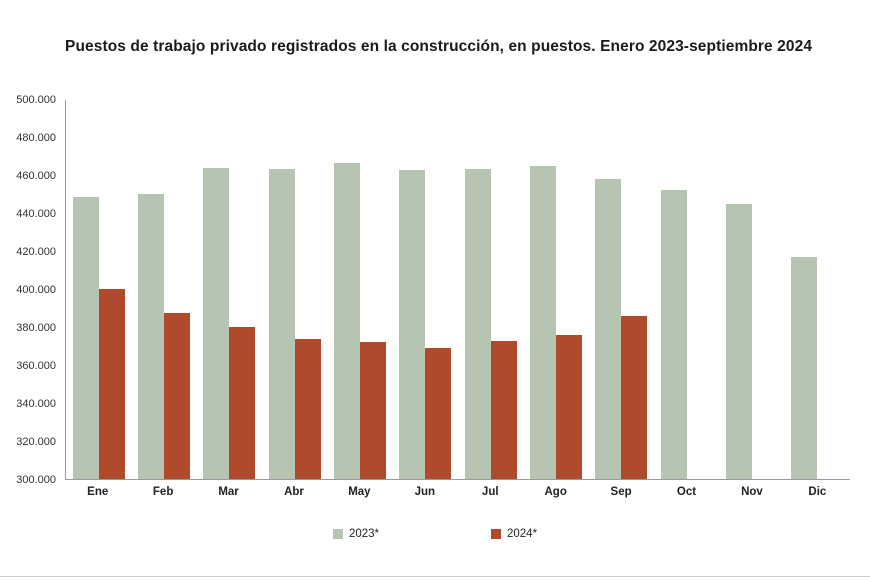 This screenshot has height=580, width=870. Describe the element at coordinates (438, 413) in the screenshot. I see `bar-2024-jun` at that location.